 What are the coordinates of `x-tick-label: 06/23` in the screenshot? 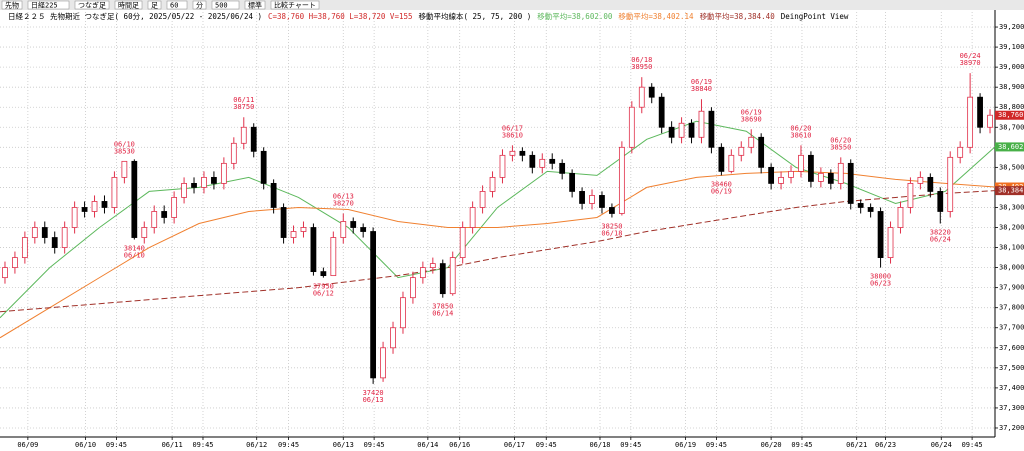 It's located at (885, 445).